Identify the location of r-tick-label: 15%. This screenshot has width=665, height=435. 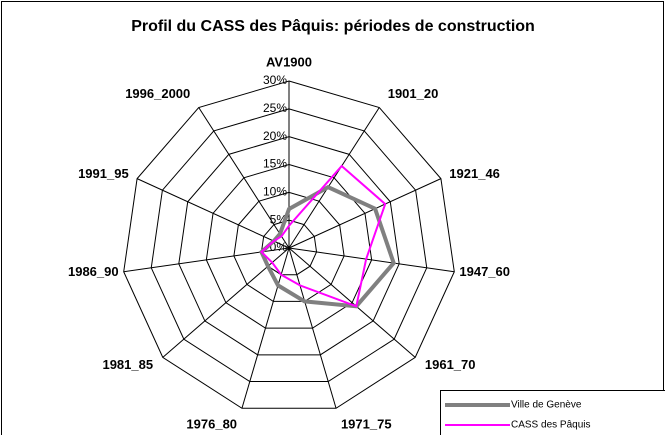
(275, 164).